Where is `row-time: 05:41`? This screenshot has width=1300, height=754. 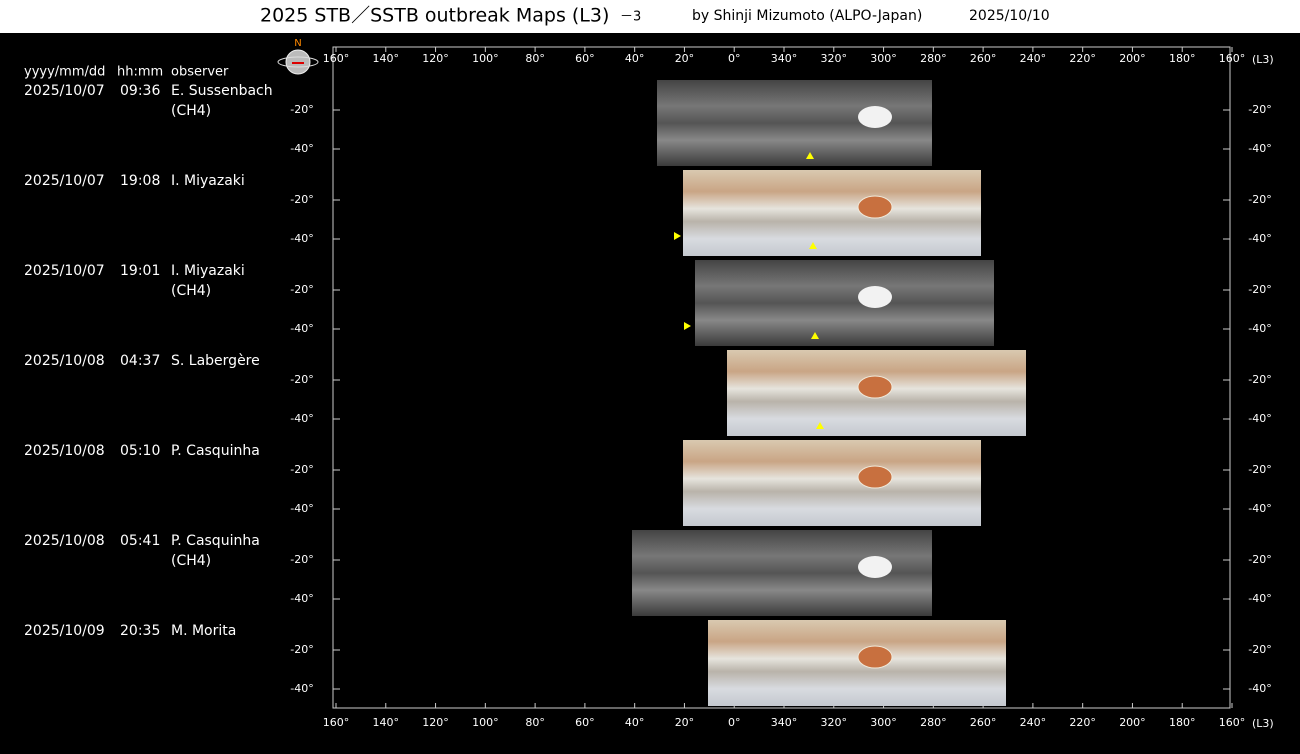
row-time: 05:41 is located at coordinates (140, 541).